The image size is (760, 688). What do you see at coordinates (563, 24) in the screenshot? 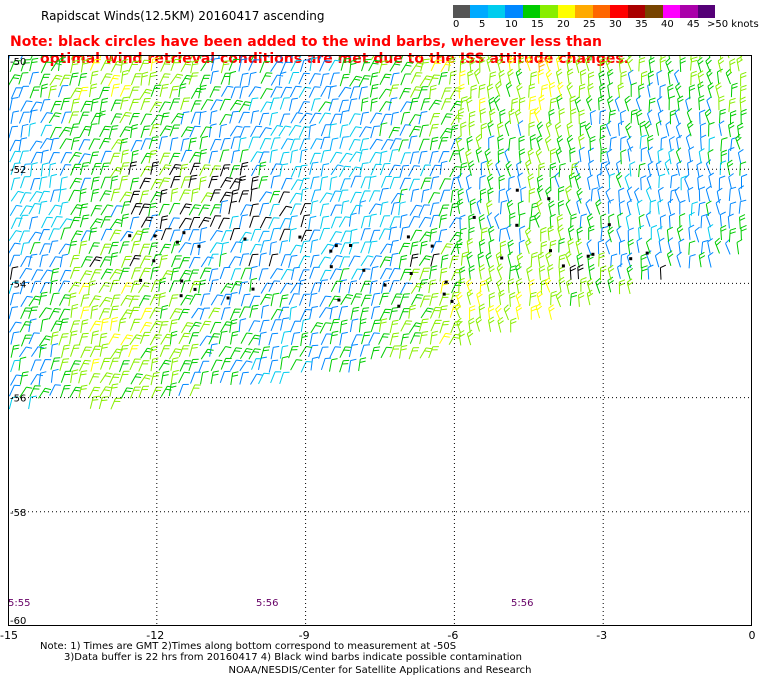
I see `legend-tick-label: 20` at bounding box center [563, 24].